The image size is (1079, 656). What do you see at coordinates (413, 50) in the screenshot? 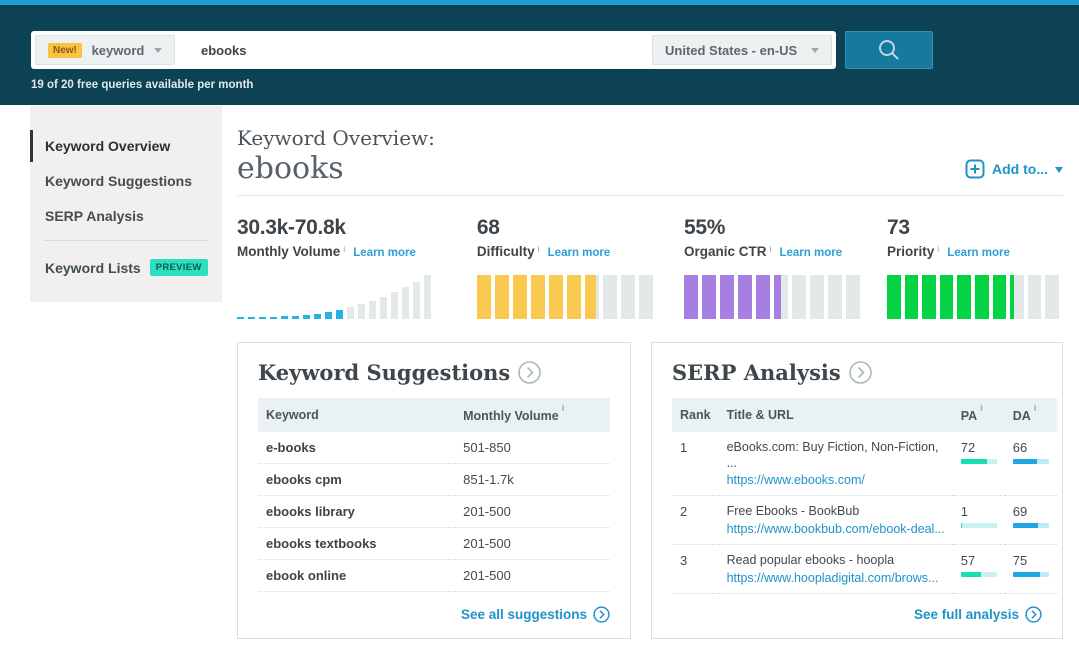
I see `search-input` at bounding box center [413, 50].